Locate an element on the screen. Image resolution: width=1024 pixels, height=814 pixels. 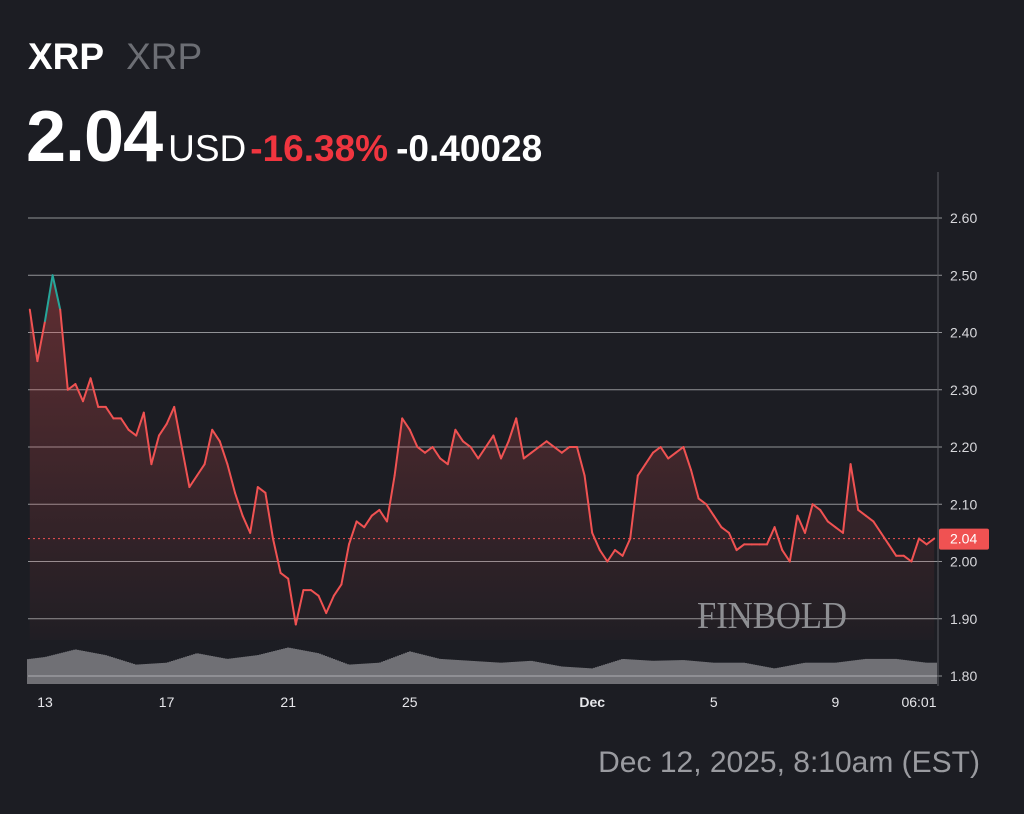
x-tick-label: 06:01 is located at coordinates (918, 702).